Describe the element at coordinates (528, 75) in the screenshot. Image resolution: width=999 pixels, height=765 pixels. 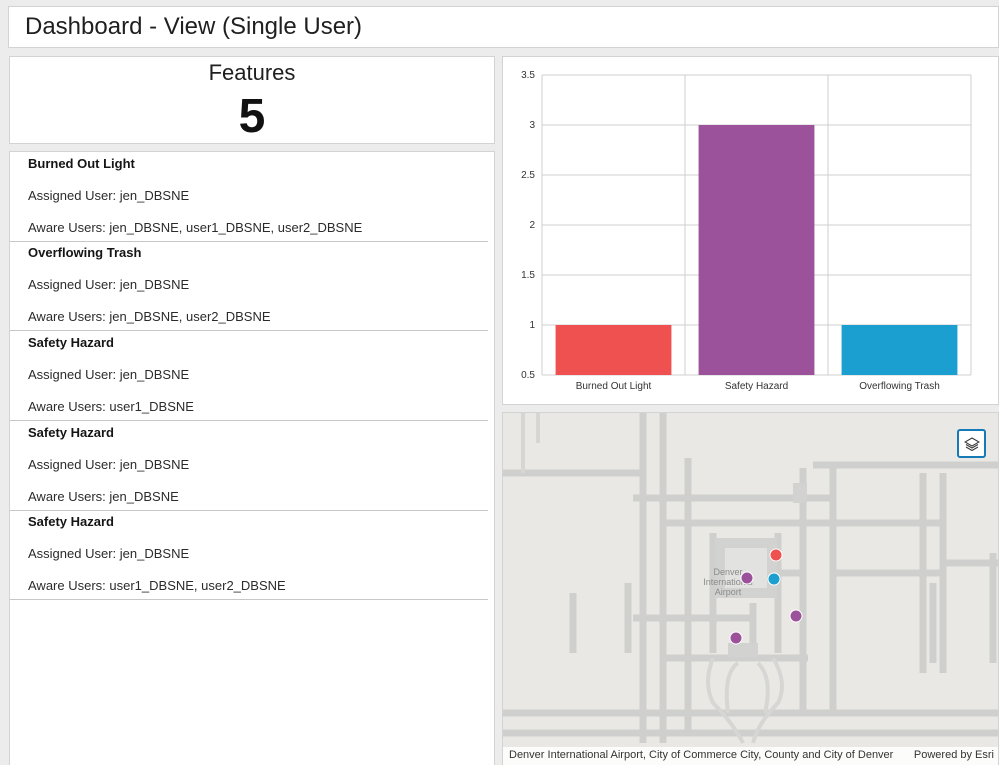
I see `chart-y-tick-label: 3.5` at that location.